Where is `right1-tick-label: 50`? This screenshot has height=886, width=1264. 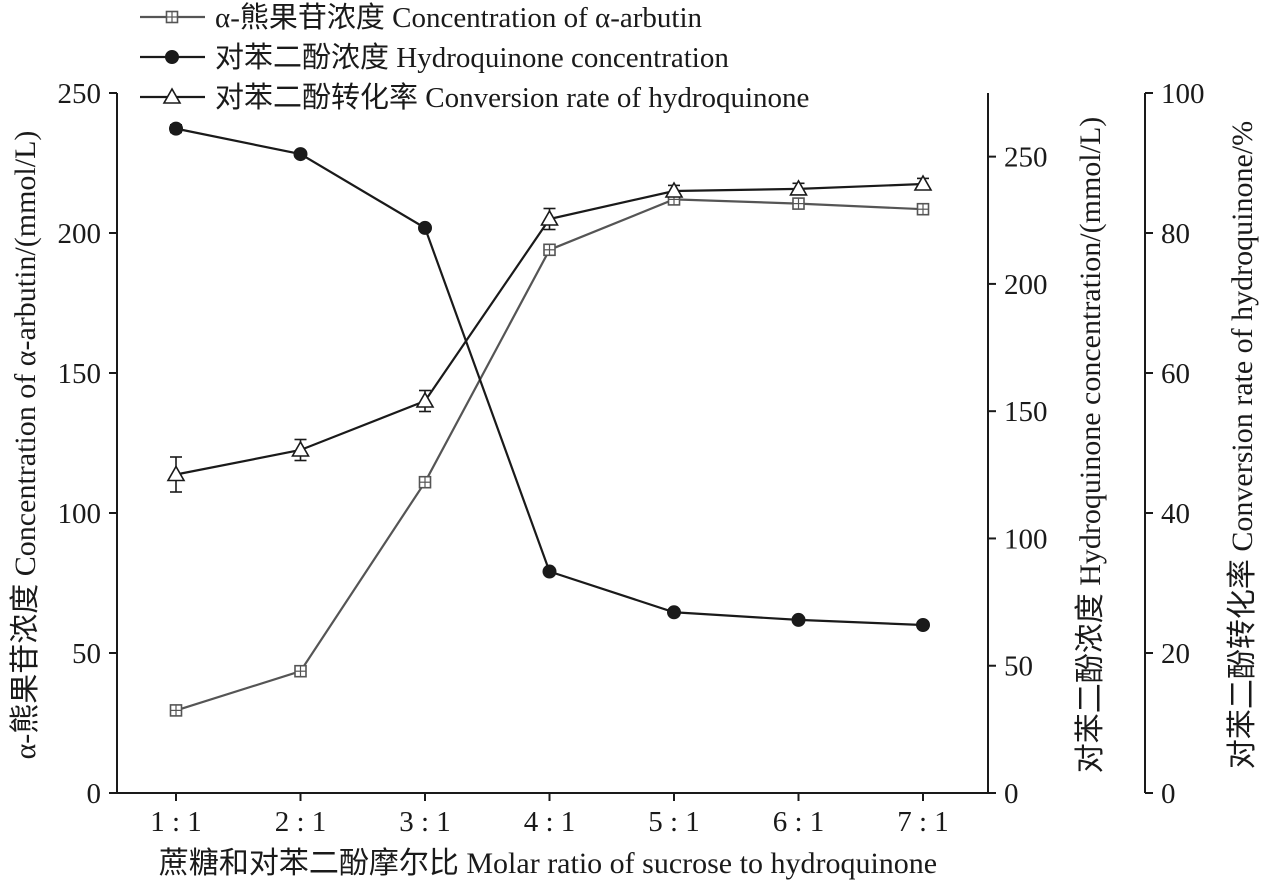
right1-tick-label: 50 is located at coordinates (1018, 667).